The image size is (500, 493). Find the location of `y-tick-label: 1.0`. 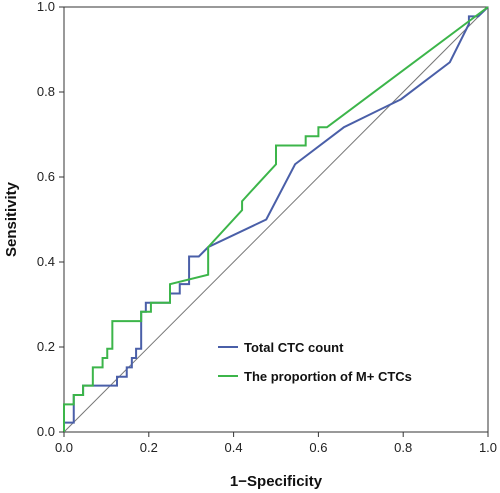

y-tick-label: 1.0 is located at coordinates (46, 7).